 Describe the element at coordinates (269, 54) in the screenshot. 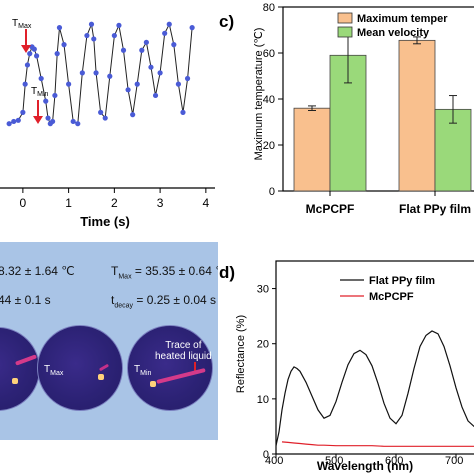

I see `panel-c-ytick-label: 60` at that location.